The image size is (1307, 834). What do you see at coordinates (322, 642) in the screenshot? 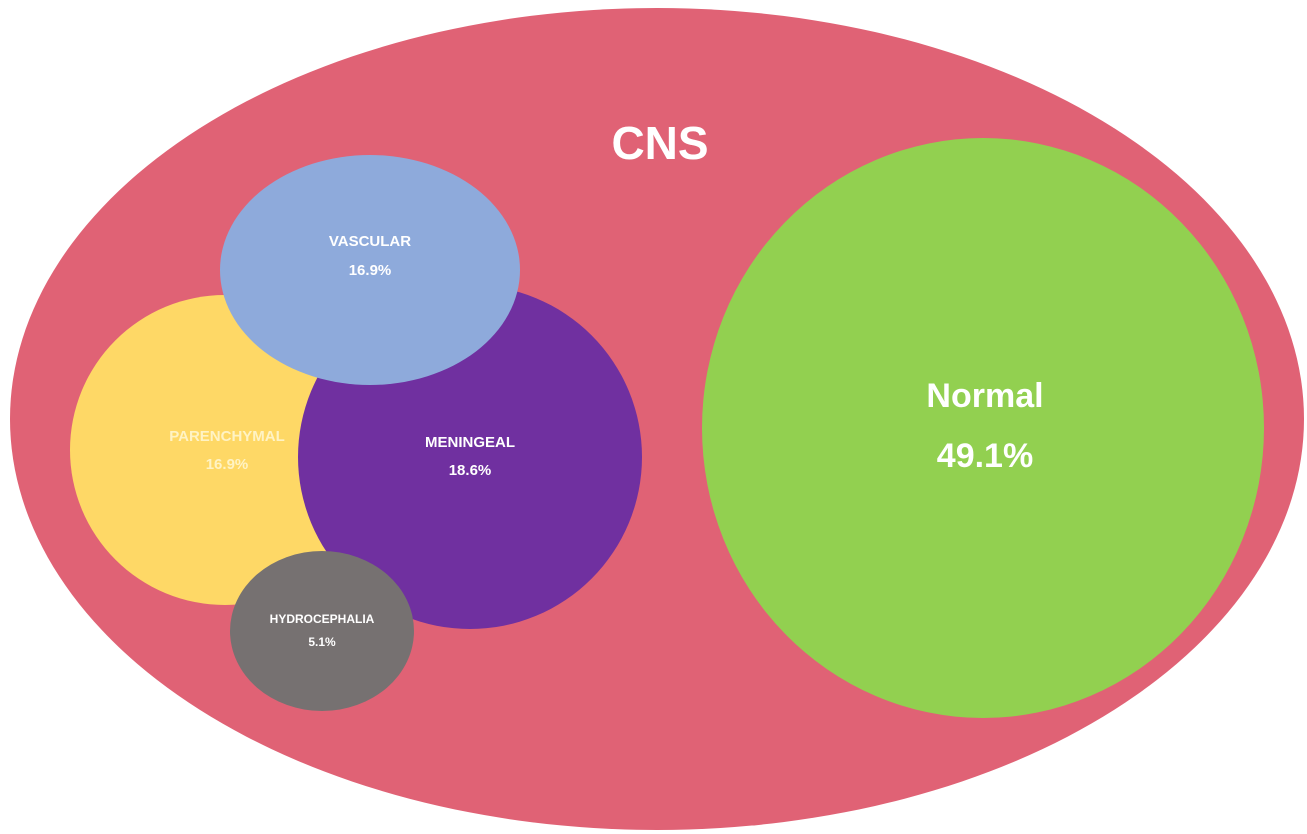
I see `hydrocephalia-value: 5.1%` at bounding box center [322, 642].